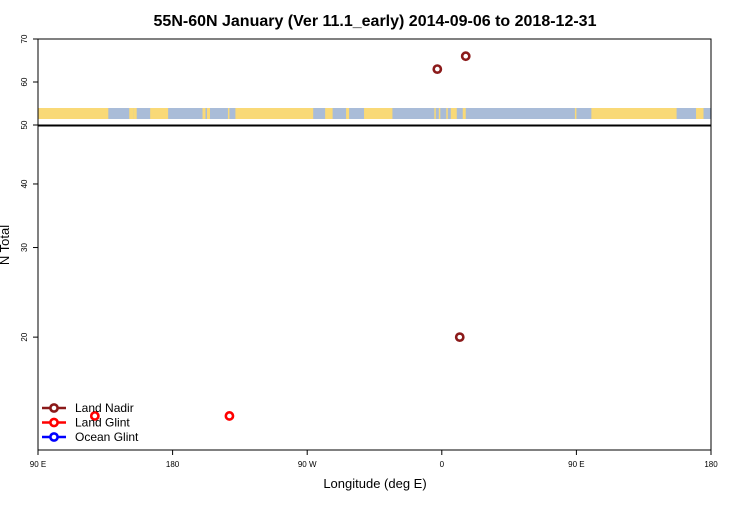  I want to click on lower-y-tick-label: 40, so click(24, 183).